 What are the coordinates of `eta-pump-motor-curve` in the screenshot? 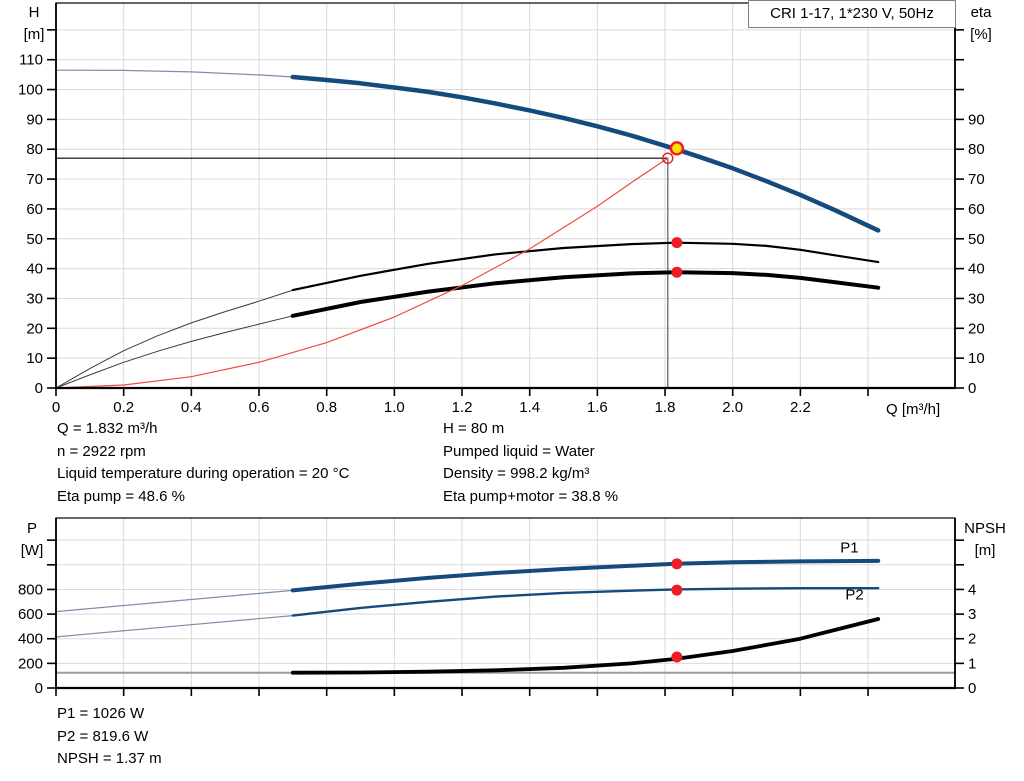 It's located at (585, 294).